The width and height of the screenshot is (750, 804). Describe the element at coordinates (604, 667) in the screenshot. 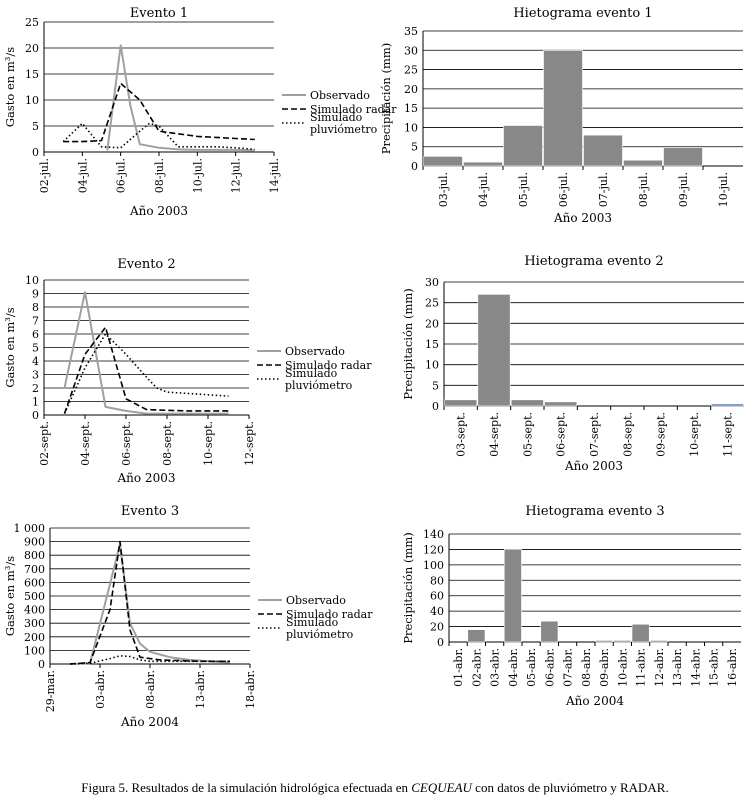

I see `hist3-x-tick-label: 09-abr.` at that location.